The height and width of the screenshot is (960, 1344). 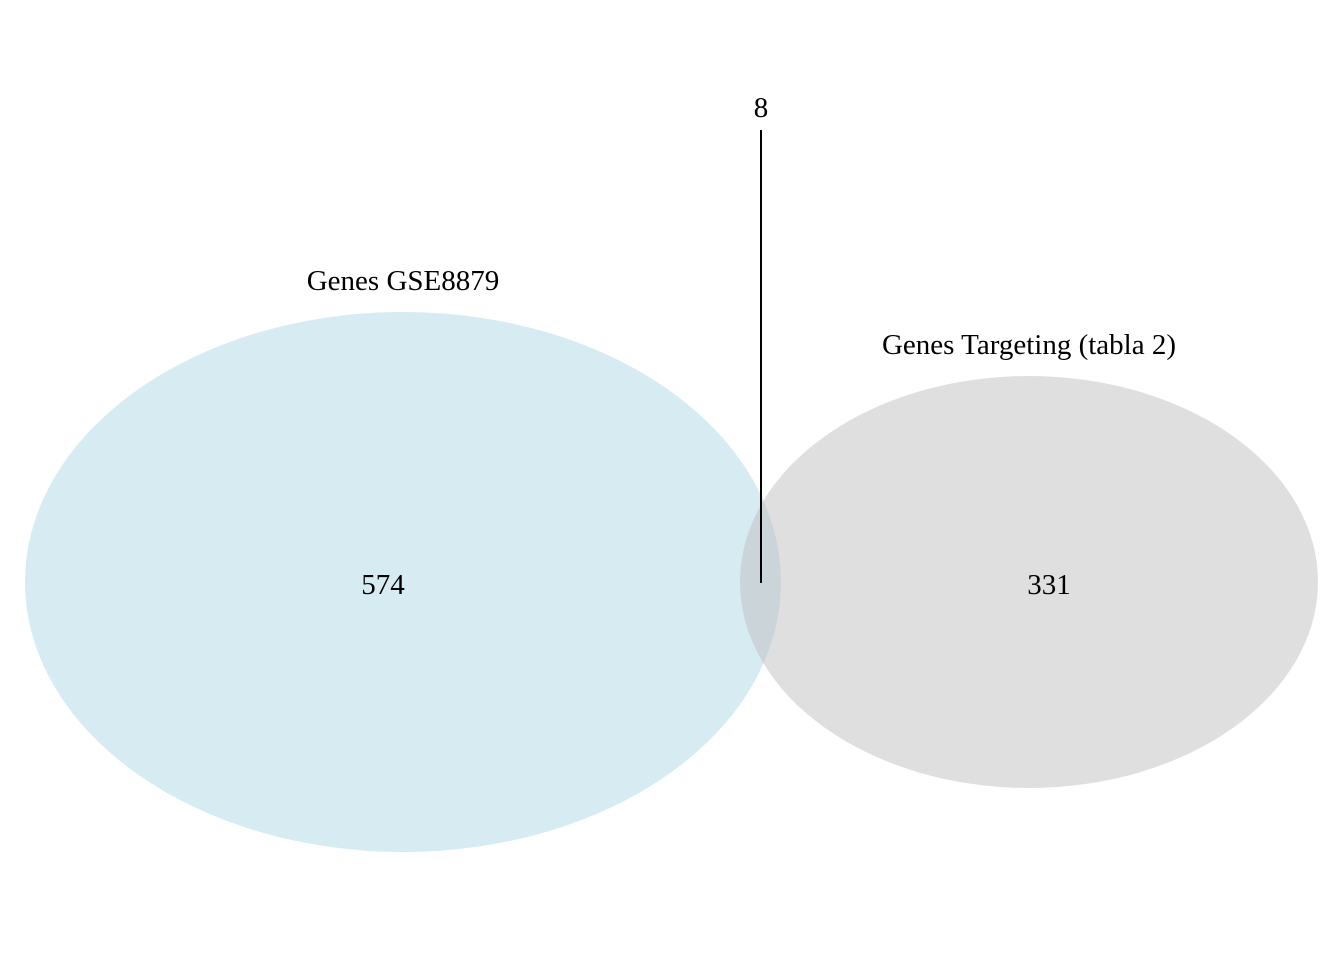 I want to click on set-a-label: Genes GSE8879, so click(x=403, y=281).